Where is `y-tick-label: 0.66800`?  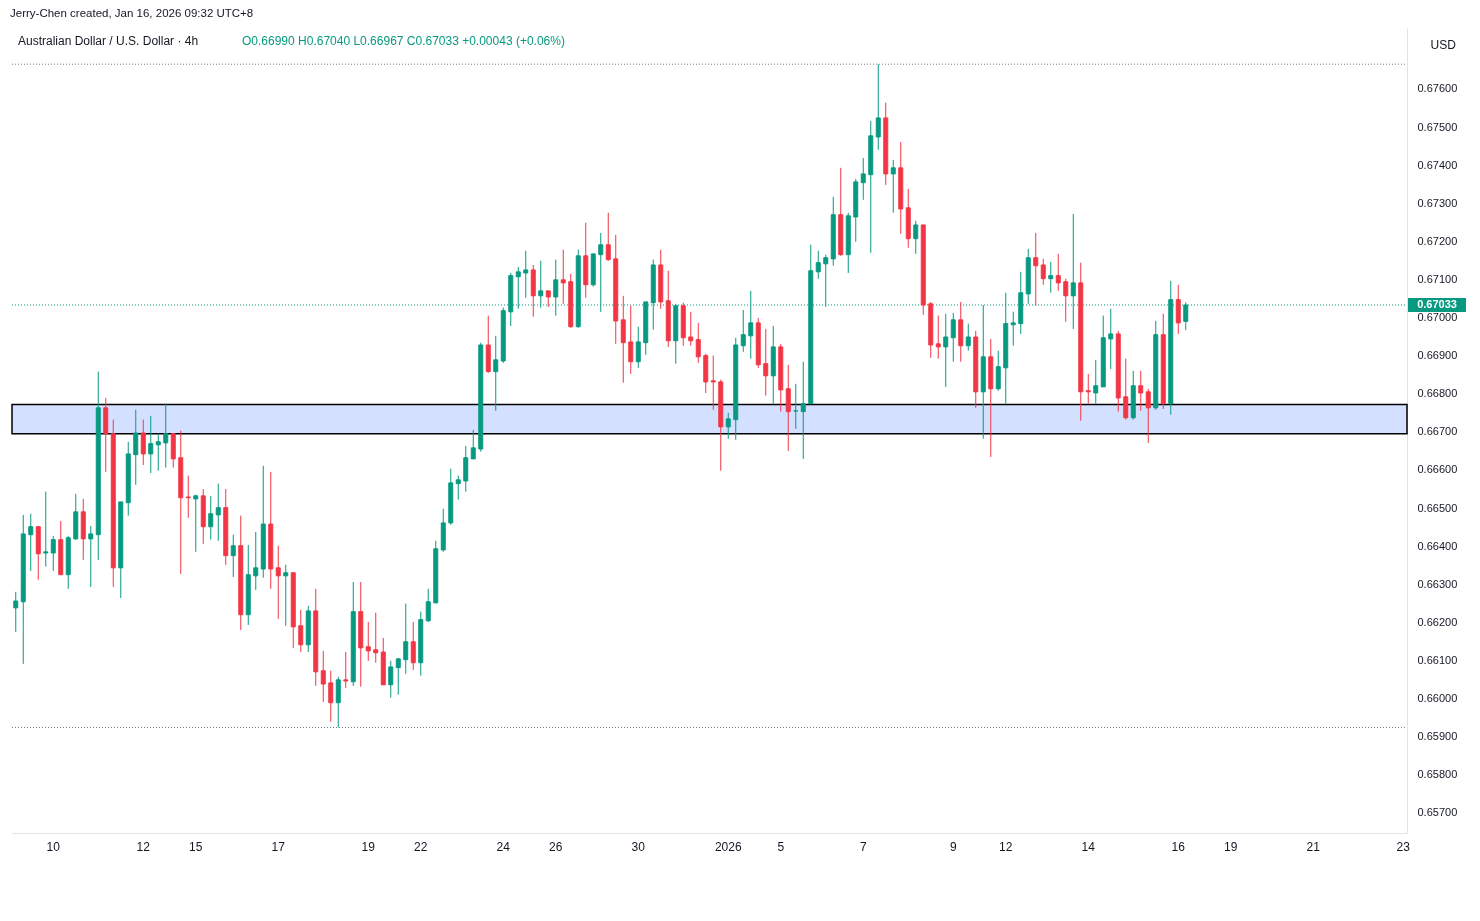 y-tick-label: 0.66800 is located at coordinates (1437, 393).